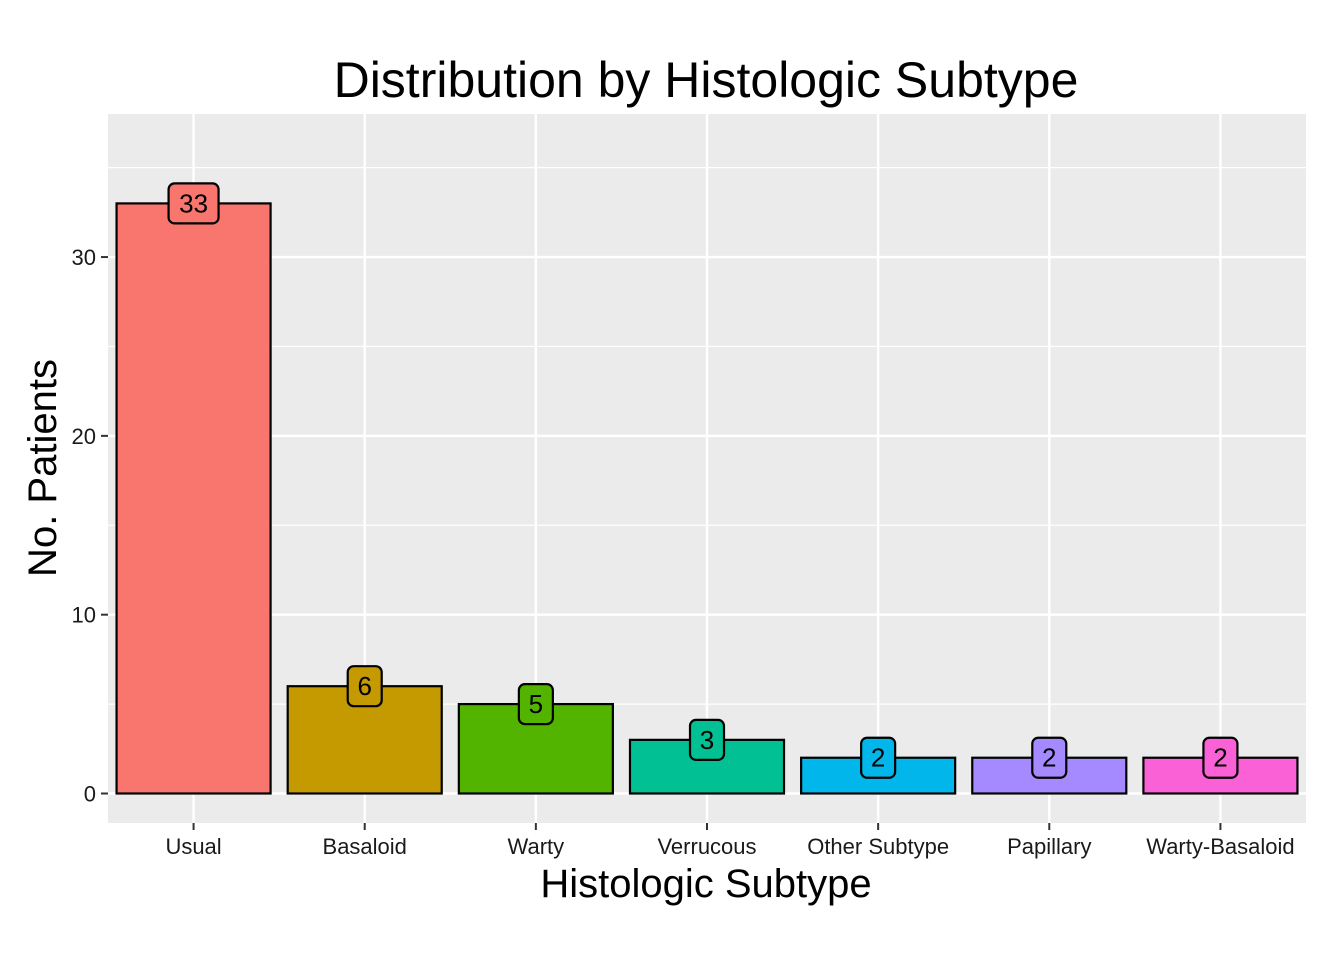  I want to click on chart-title: Distribution by Histologic Subtype, so click(706, 80).